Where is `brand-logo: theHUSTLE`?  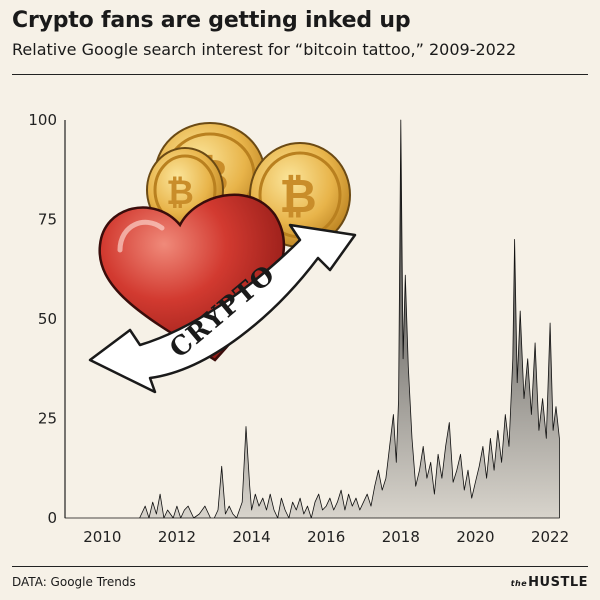
brand-logo: theHUSTLE is located at coordinates (549, 582).